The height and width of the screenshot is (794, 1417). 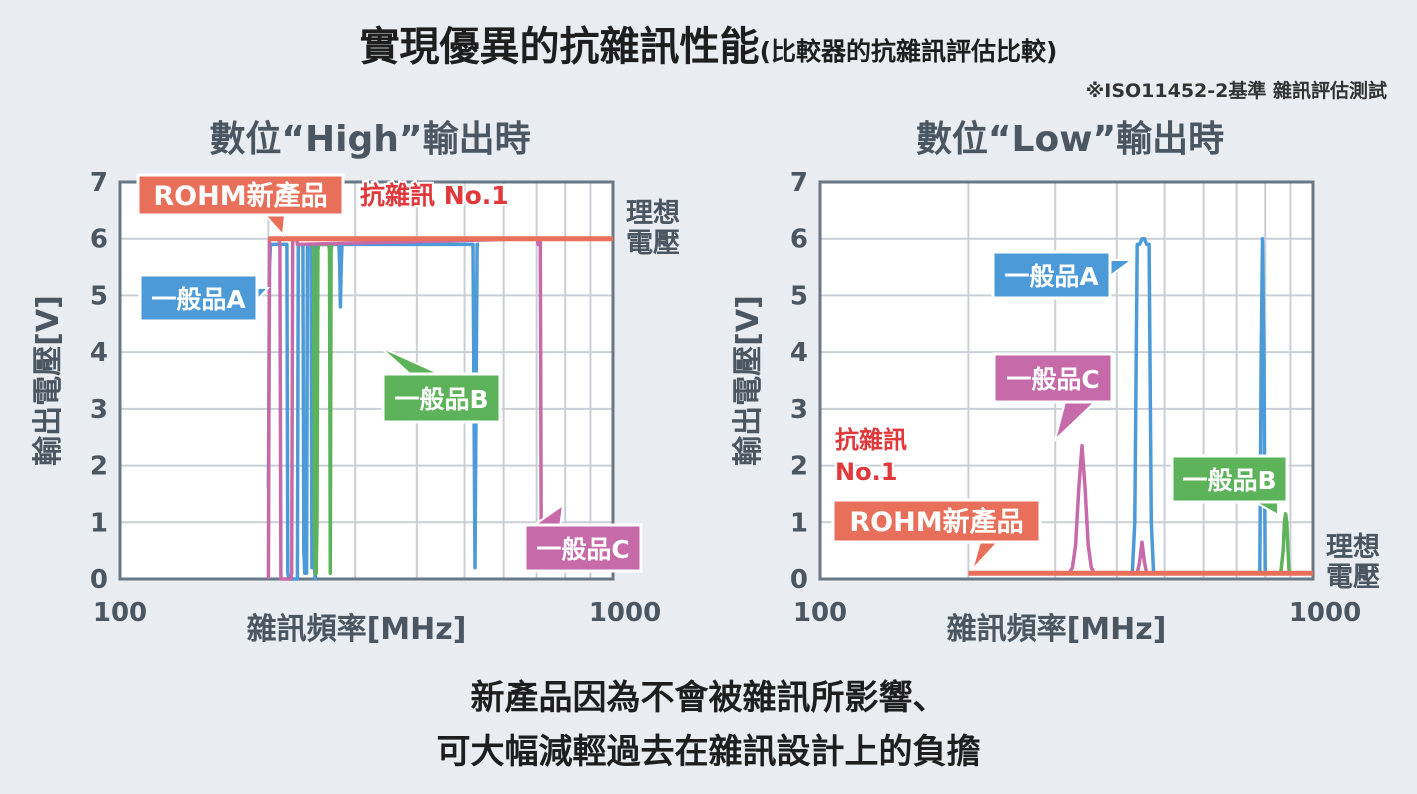 What do you see at coordinates (866, 472) in the screenshot?
I see `rohm-noise-annotation: No.1` at bounding box center [866, 472].